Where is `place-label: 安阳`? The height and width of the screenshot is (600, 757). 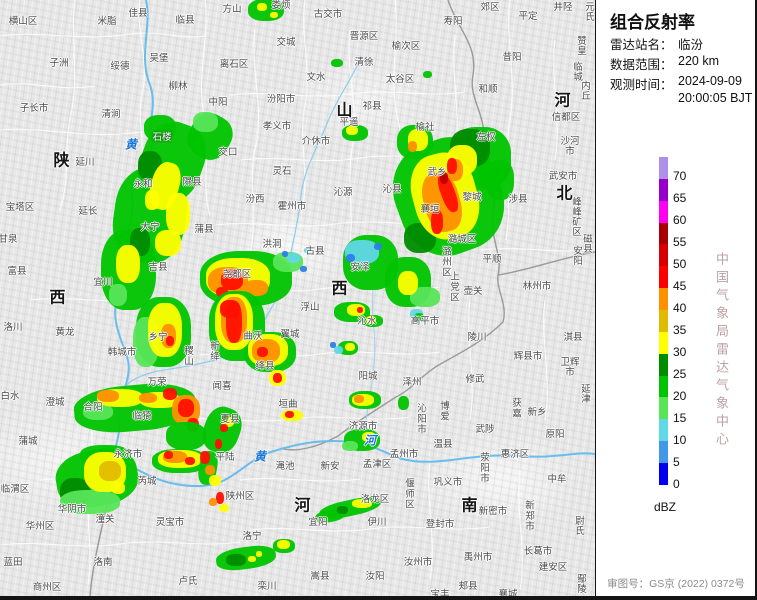
place-label: 安阳 is located at coordinates (578, 256).